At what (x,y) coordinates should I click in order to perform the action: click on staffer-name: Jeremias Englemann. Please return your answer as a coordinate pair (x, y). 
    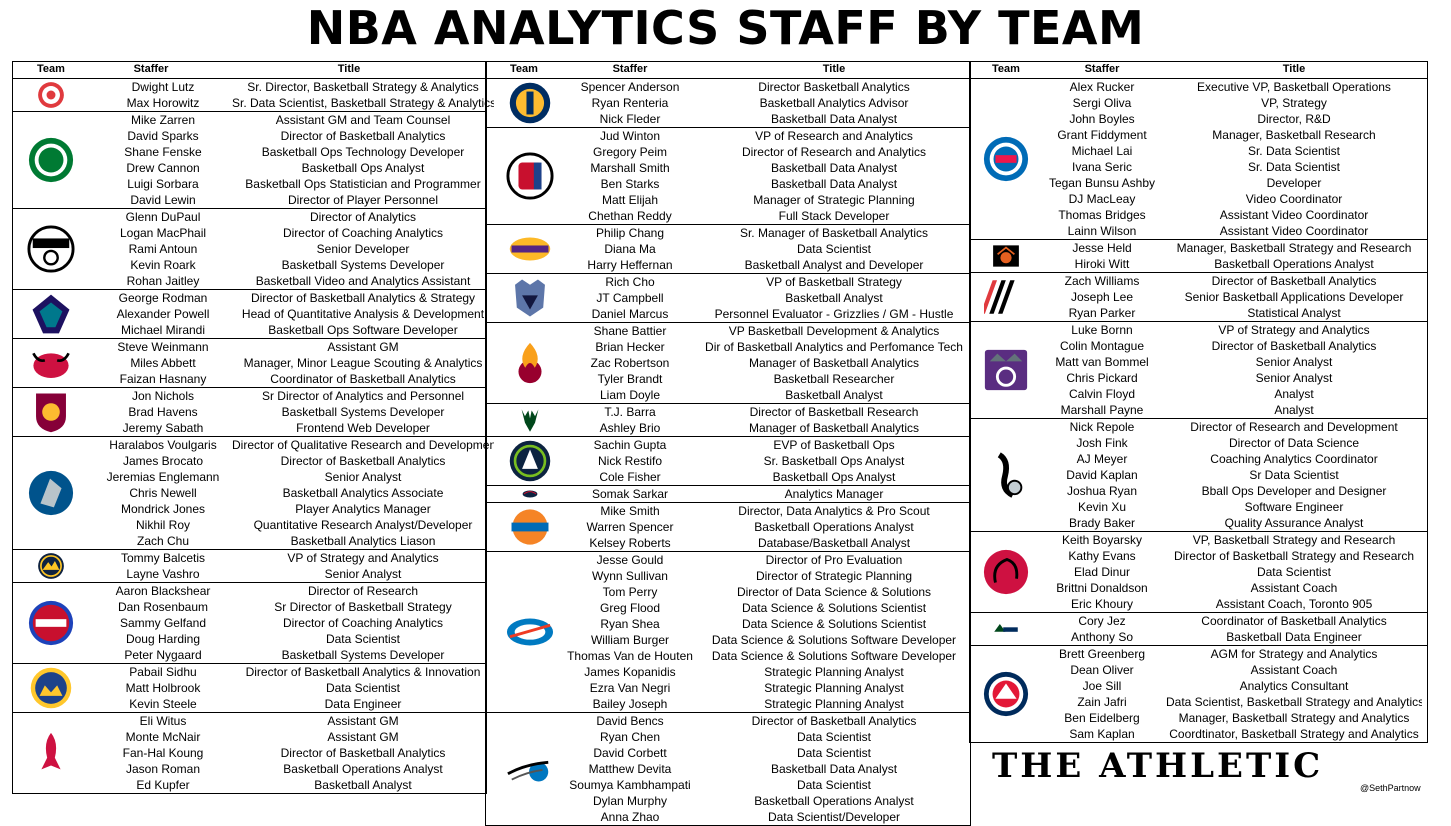
    Looking at the image, I should click on (163, 477).